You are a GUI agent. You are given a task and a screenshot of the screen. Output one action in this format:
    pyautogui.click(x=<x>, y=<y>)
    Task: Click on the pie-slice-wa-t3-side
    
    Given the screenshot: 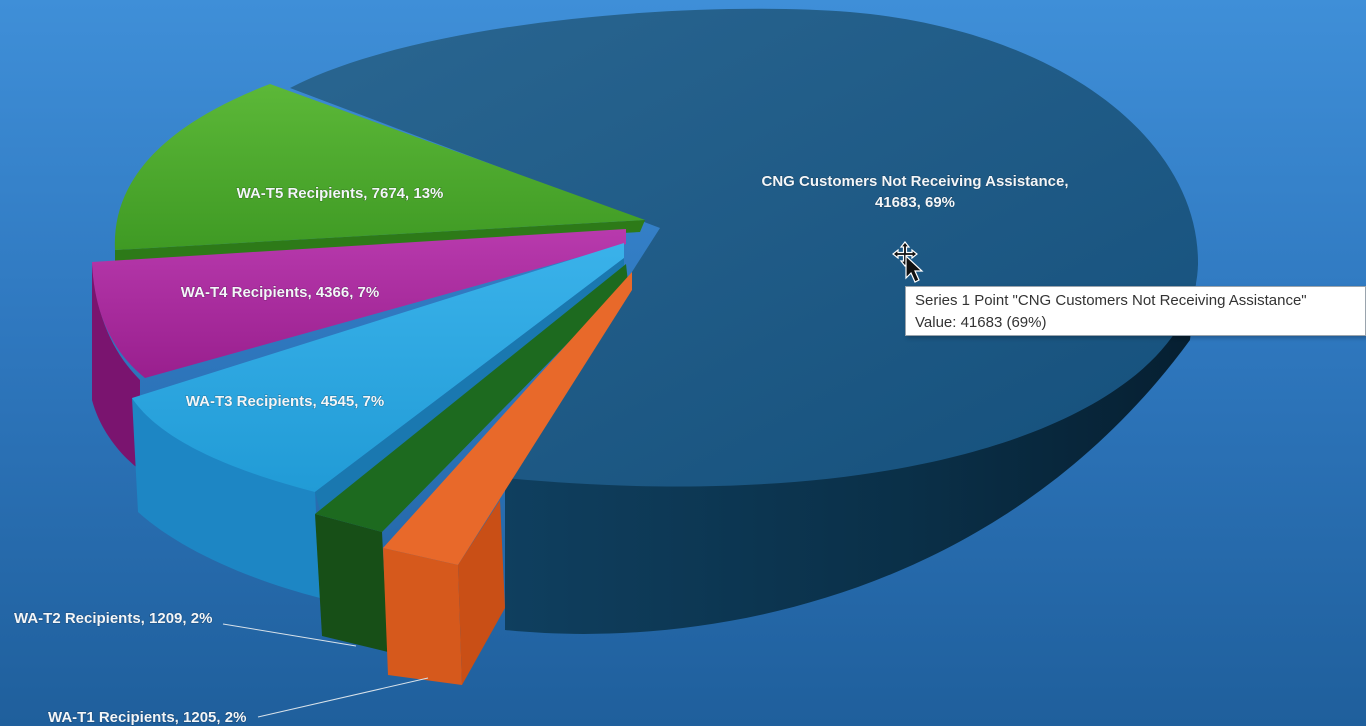 What is the action you would take?
    pyautogui.click(x=226, y=498)
    